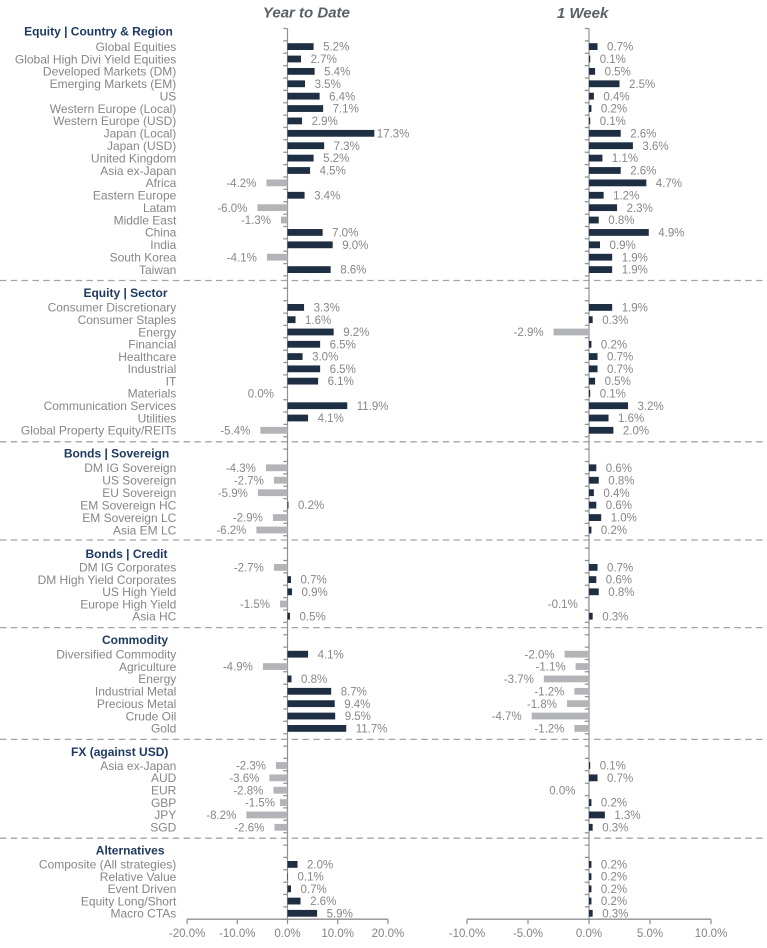  I want to click on svg-text: -2.8%, so click(248, 791).